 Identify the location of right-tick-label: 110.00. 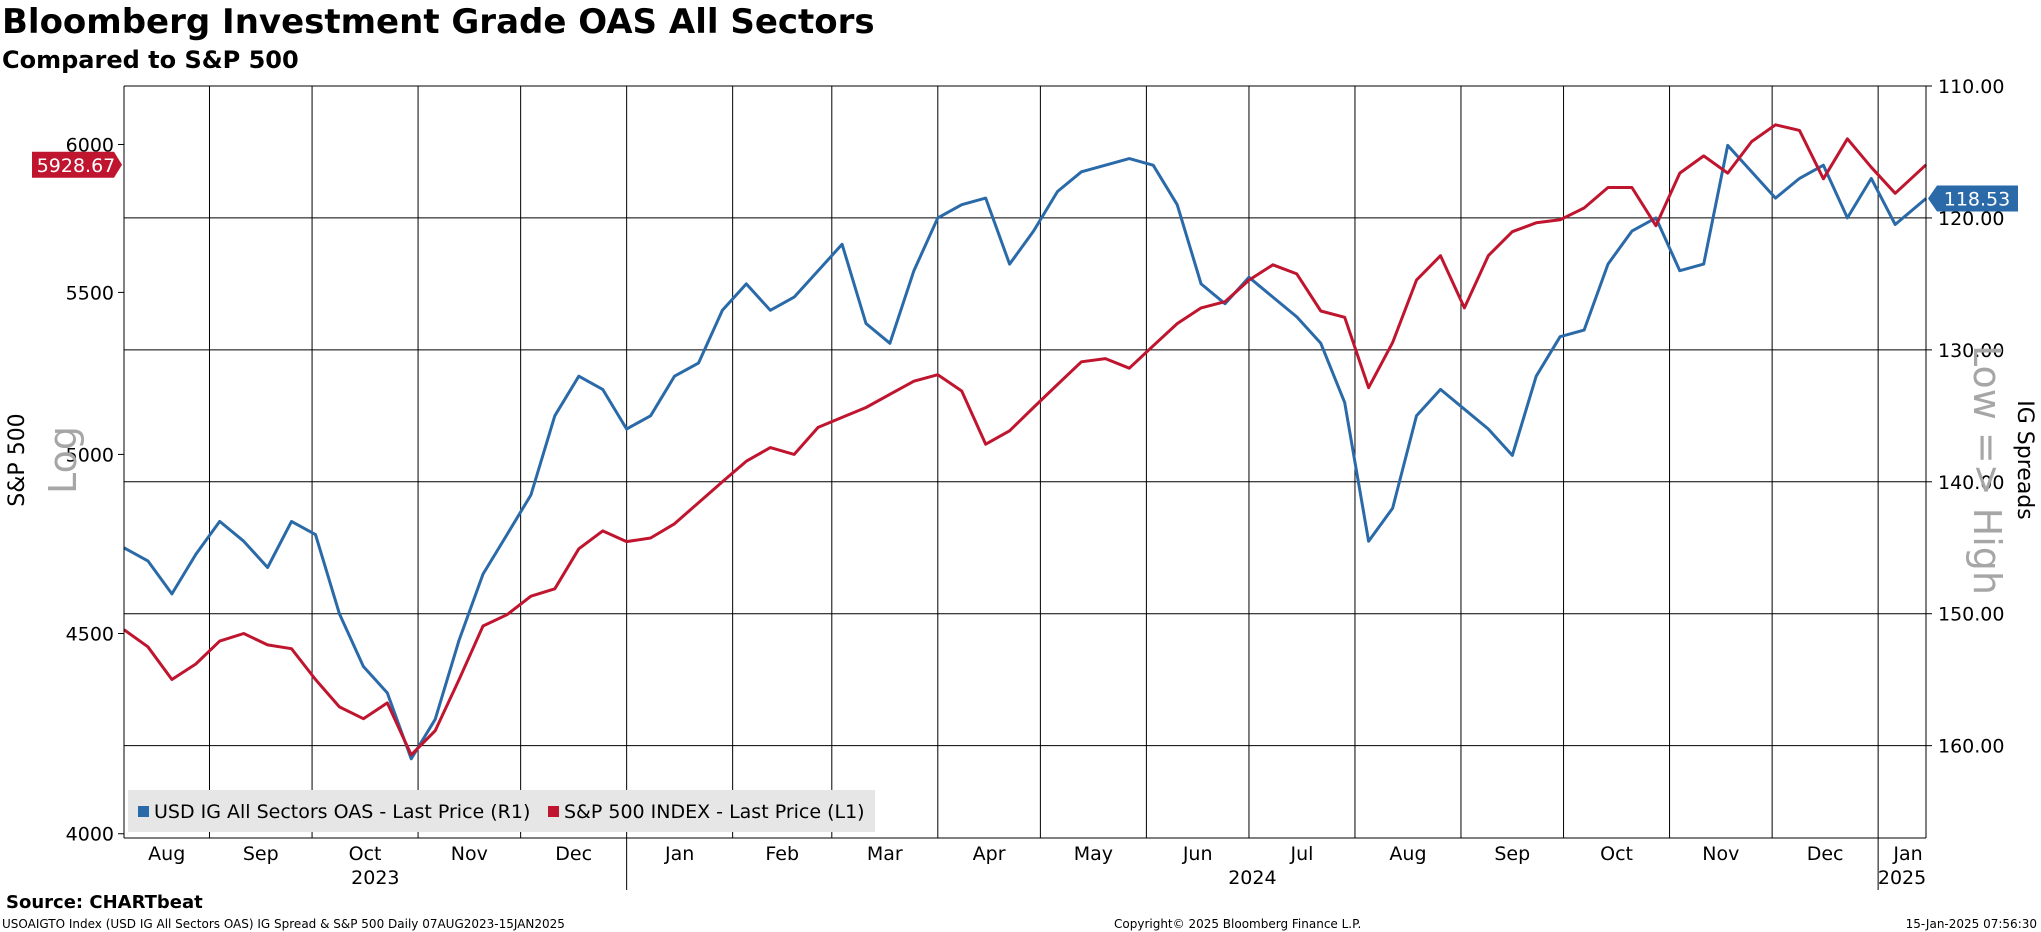
(1971, 87).